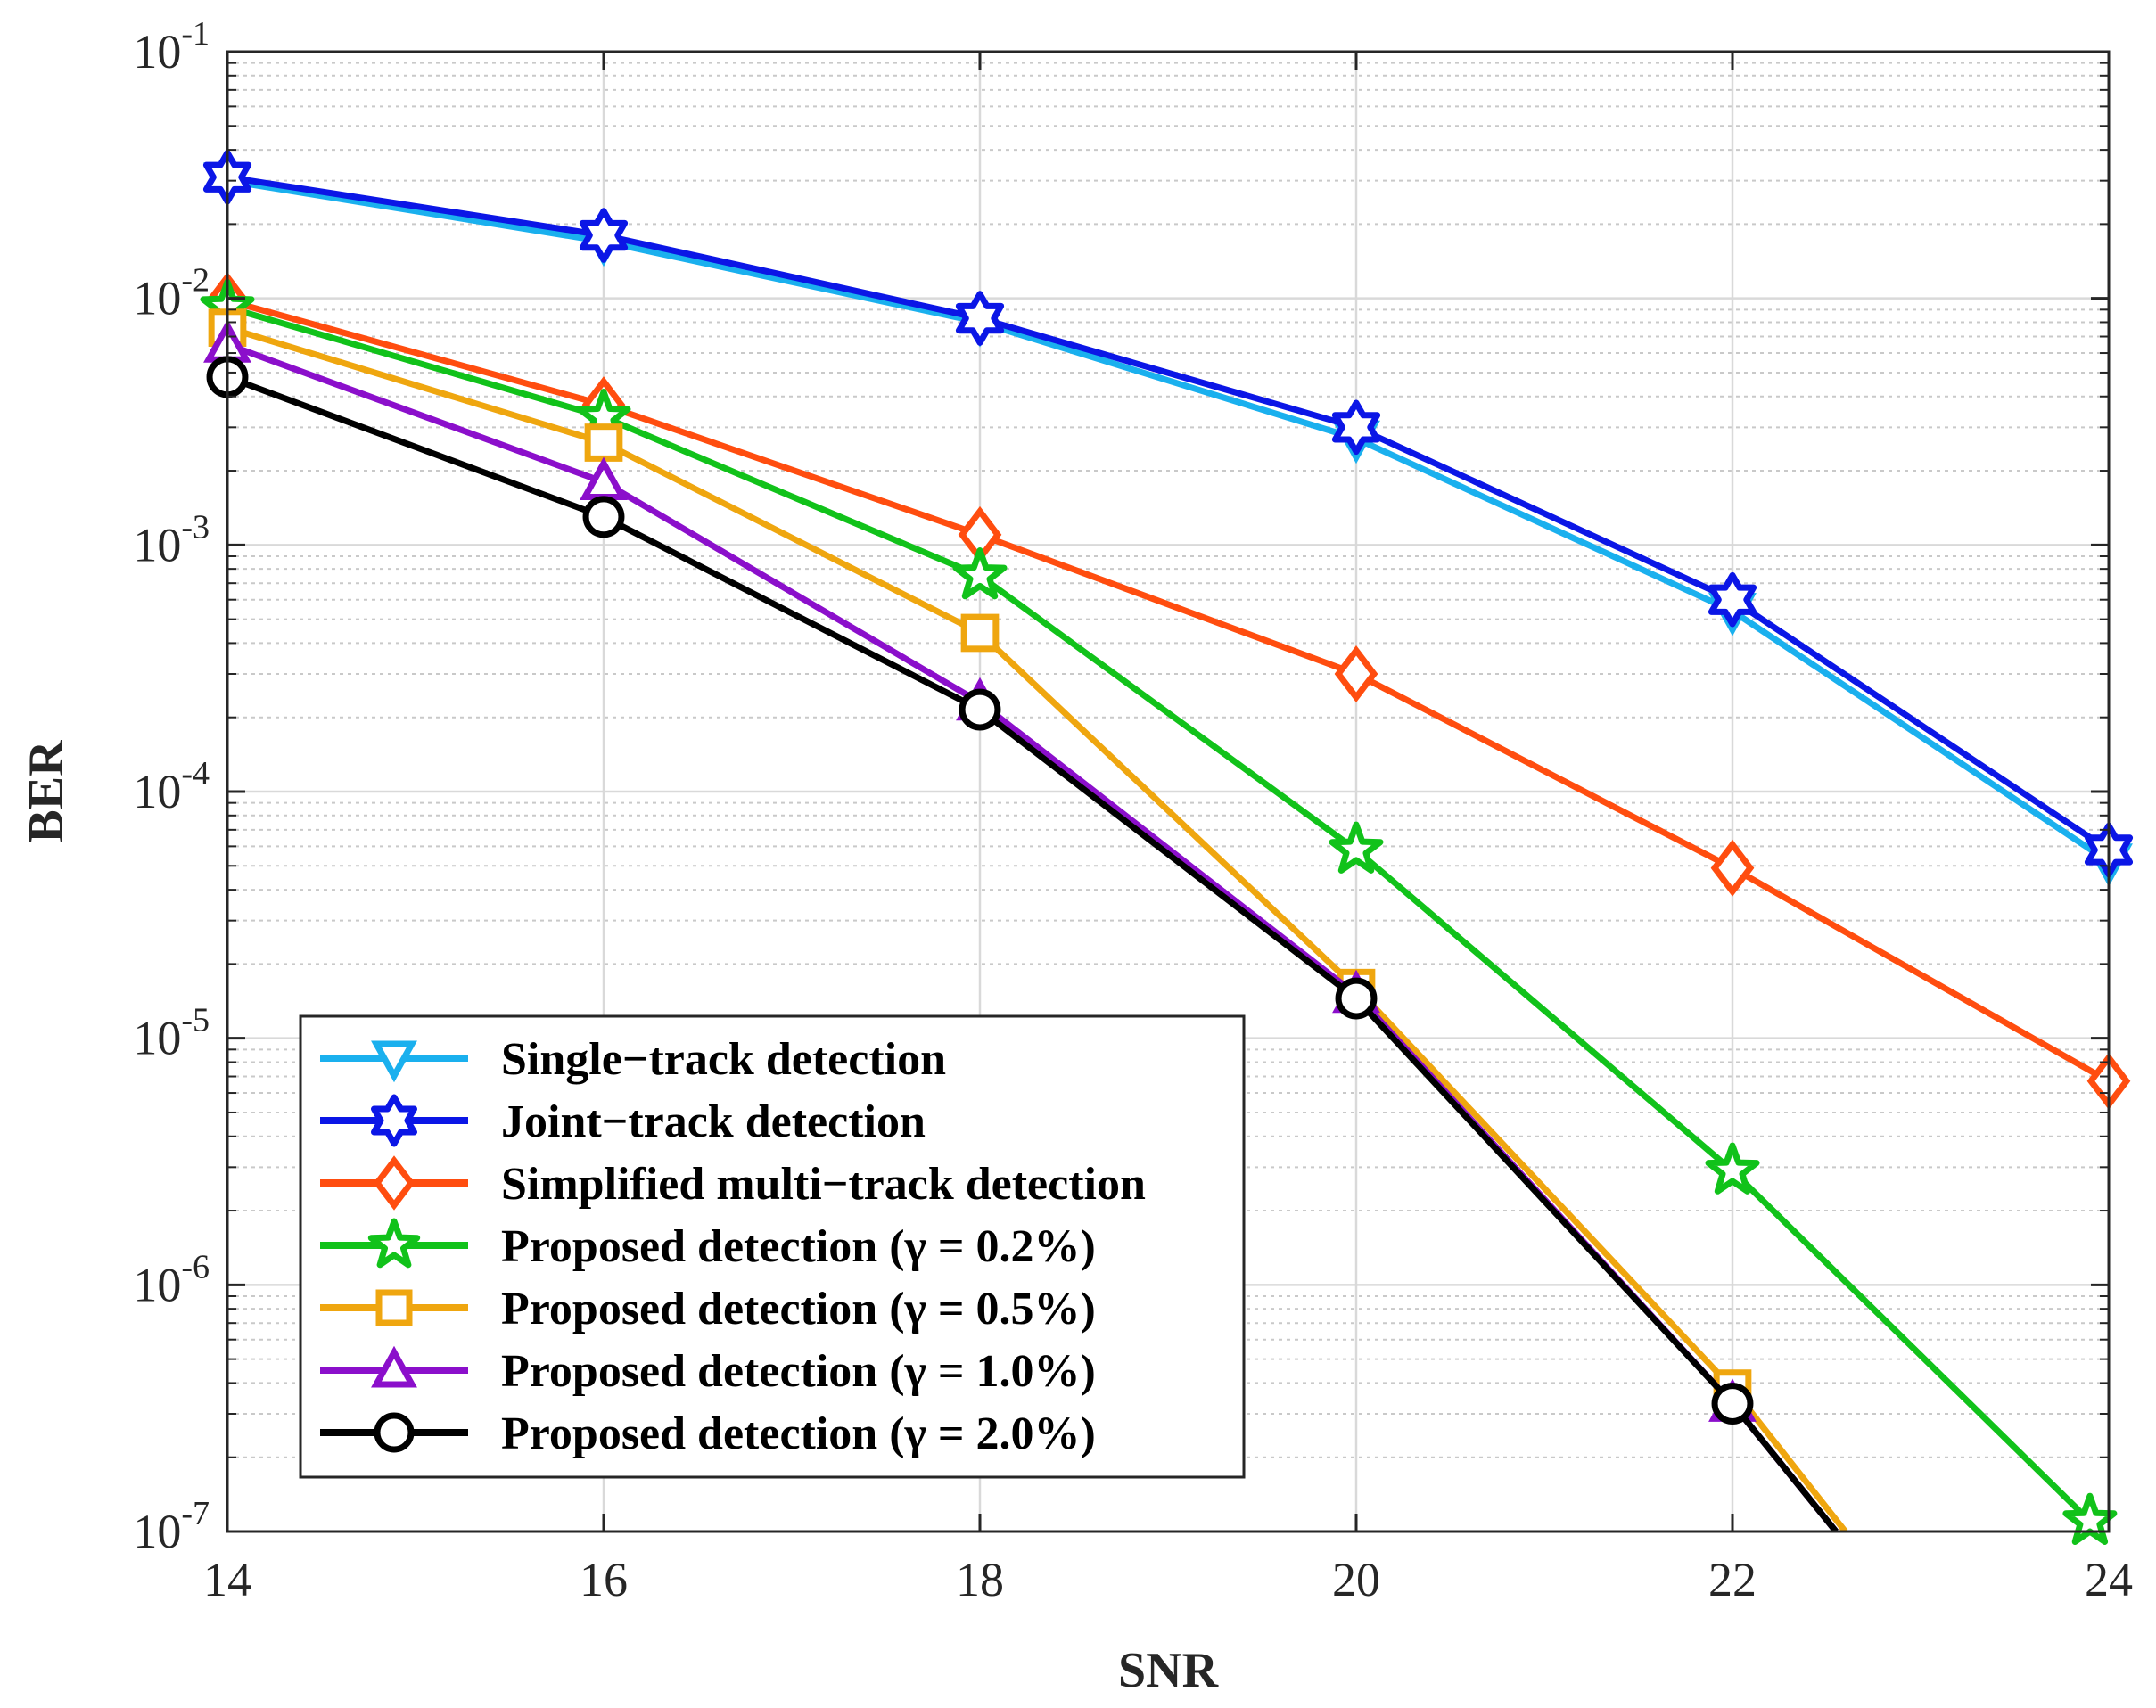 Image resolution: width=2156 pixels, height=1708 pixels. I want to click on y-tick-label: 10⁻², so click(171, 293).